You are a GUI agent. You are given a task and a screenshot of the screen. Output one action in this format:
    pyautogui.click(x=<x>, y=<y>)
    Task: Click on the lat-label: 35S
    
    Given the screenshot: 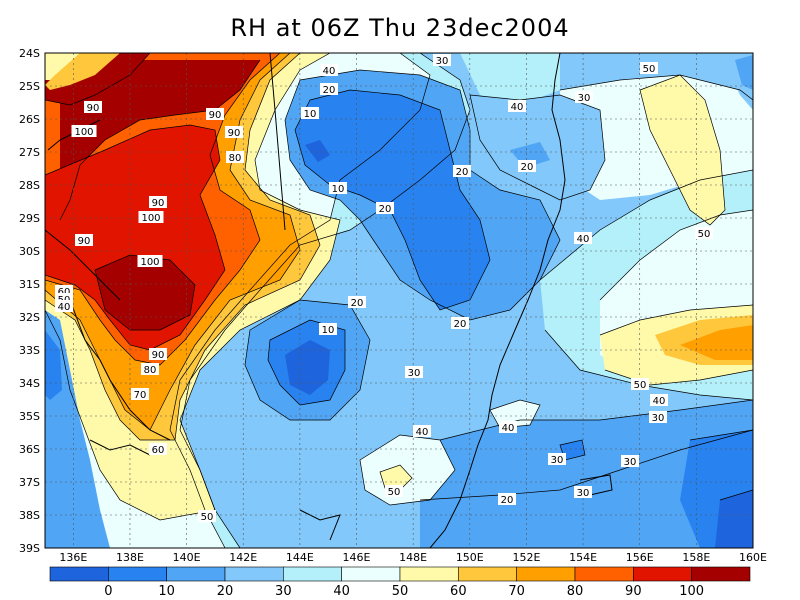 What is the action you would take?
    pyautogui.click(x=29, y=416)
    